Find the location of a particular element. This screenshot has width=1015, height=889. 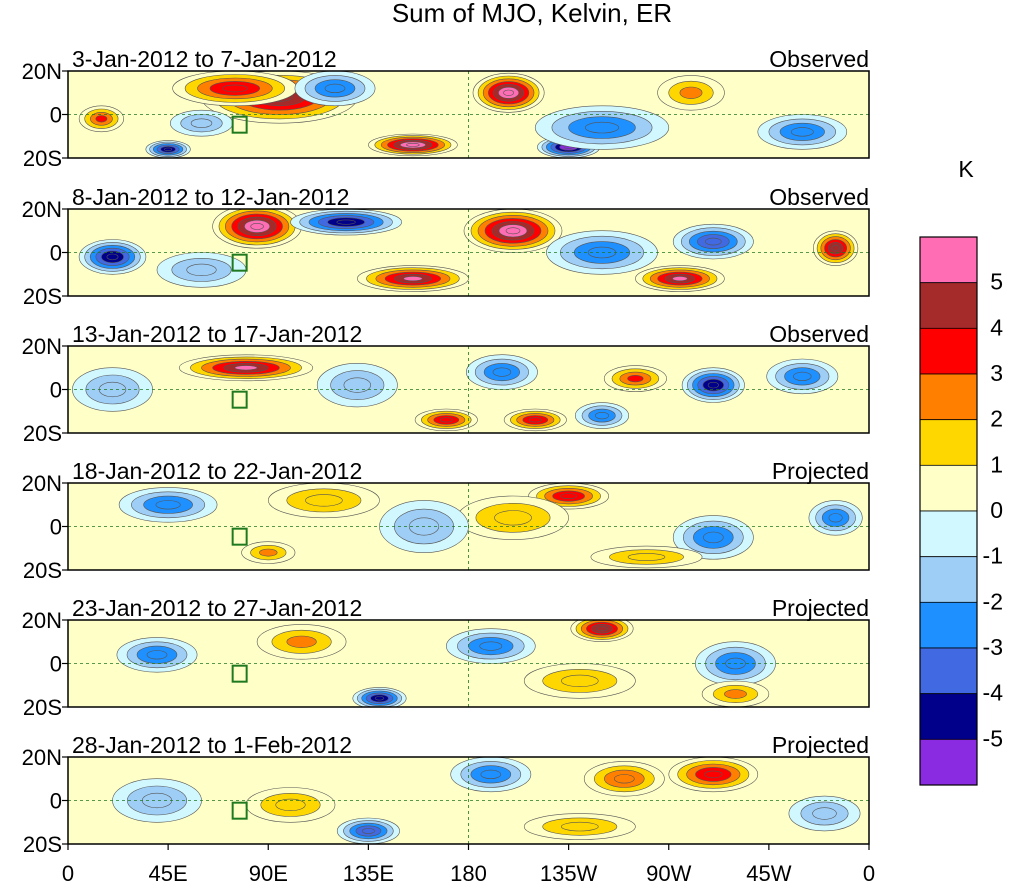

x-axis-ticks: 0 45E 90E 135E 180 135W 90W 45W 0 is located at coordinates (468, 865).